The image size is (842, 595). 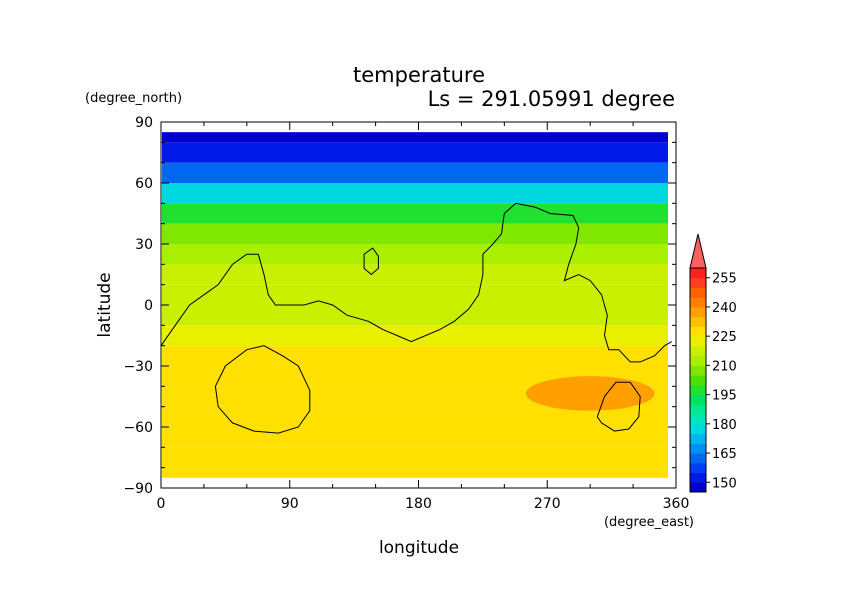 What do you see at coordinates (144, 184) in the screenshot?
I see `y-tick-label: 60` at bounding box center [144, 184].